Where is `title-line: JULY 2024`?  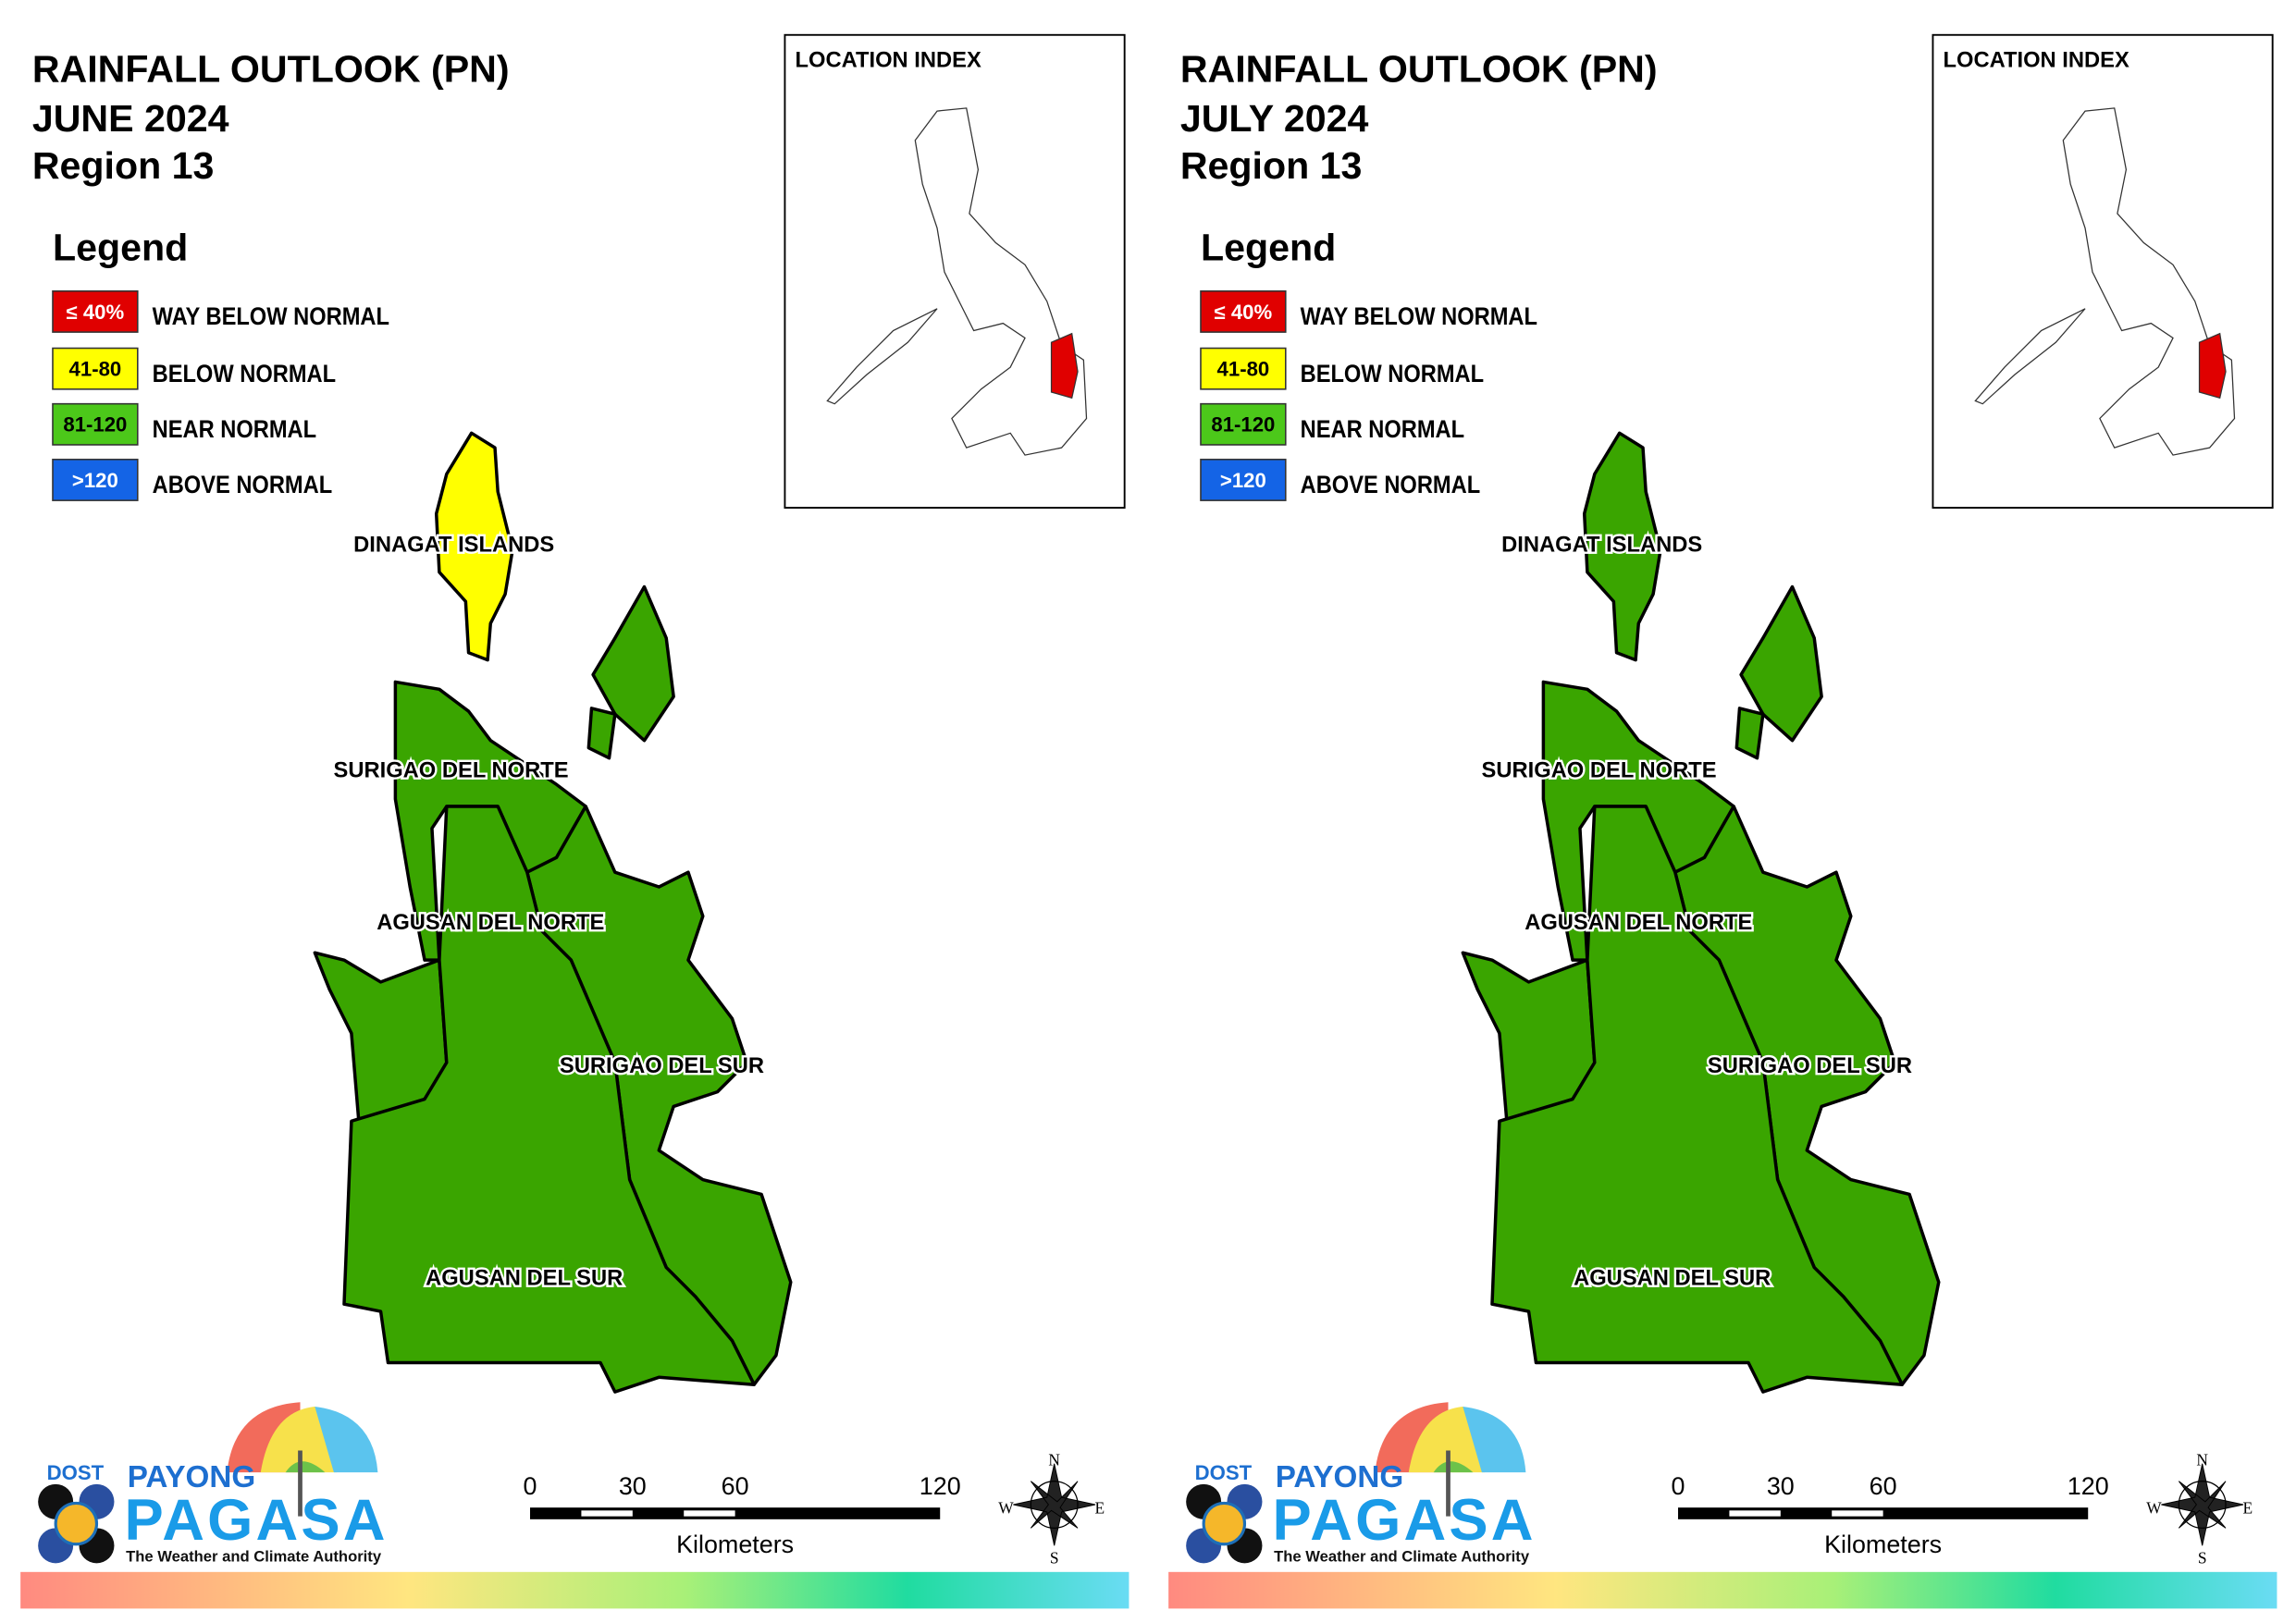
title-line: JULY 2024 is located at coordinates (1274, 118).